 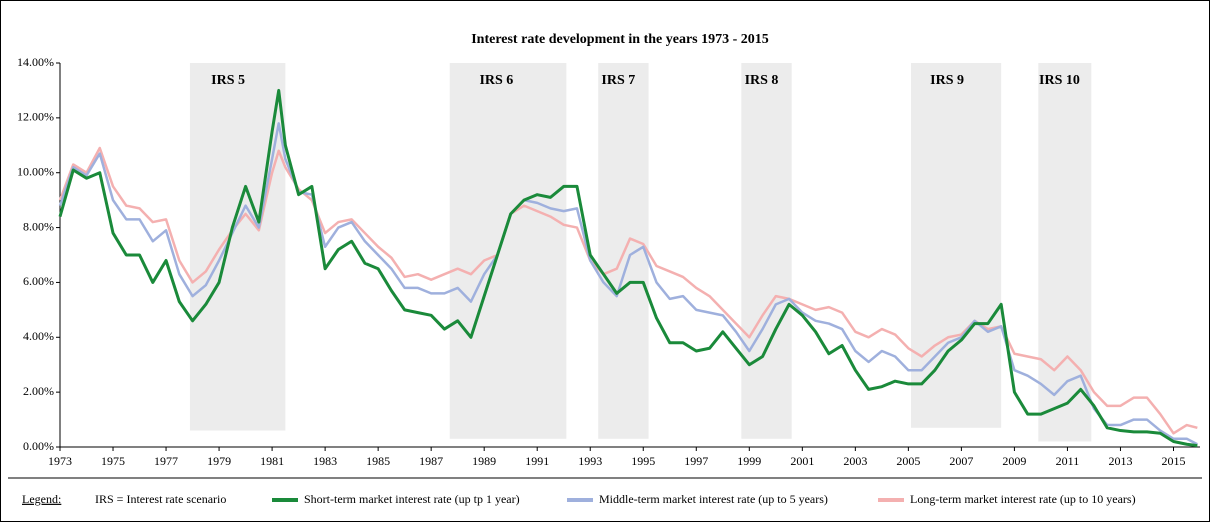 I want to click on legend-title: Legend:, so click(x=41, y=499).